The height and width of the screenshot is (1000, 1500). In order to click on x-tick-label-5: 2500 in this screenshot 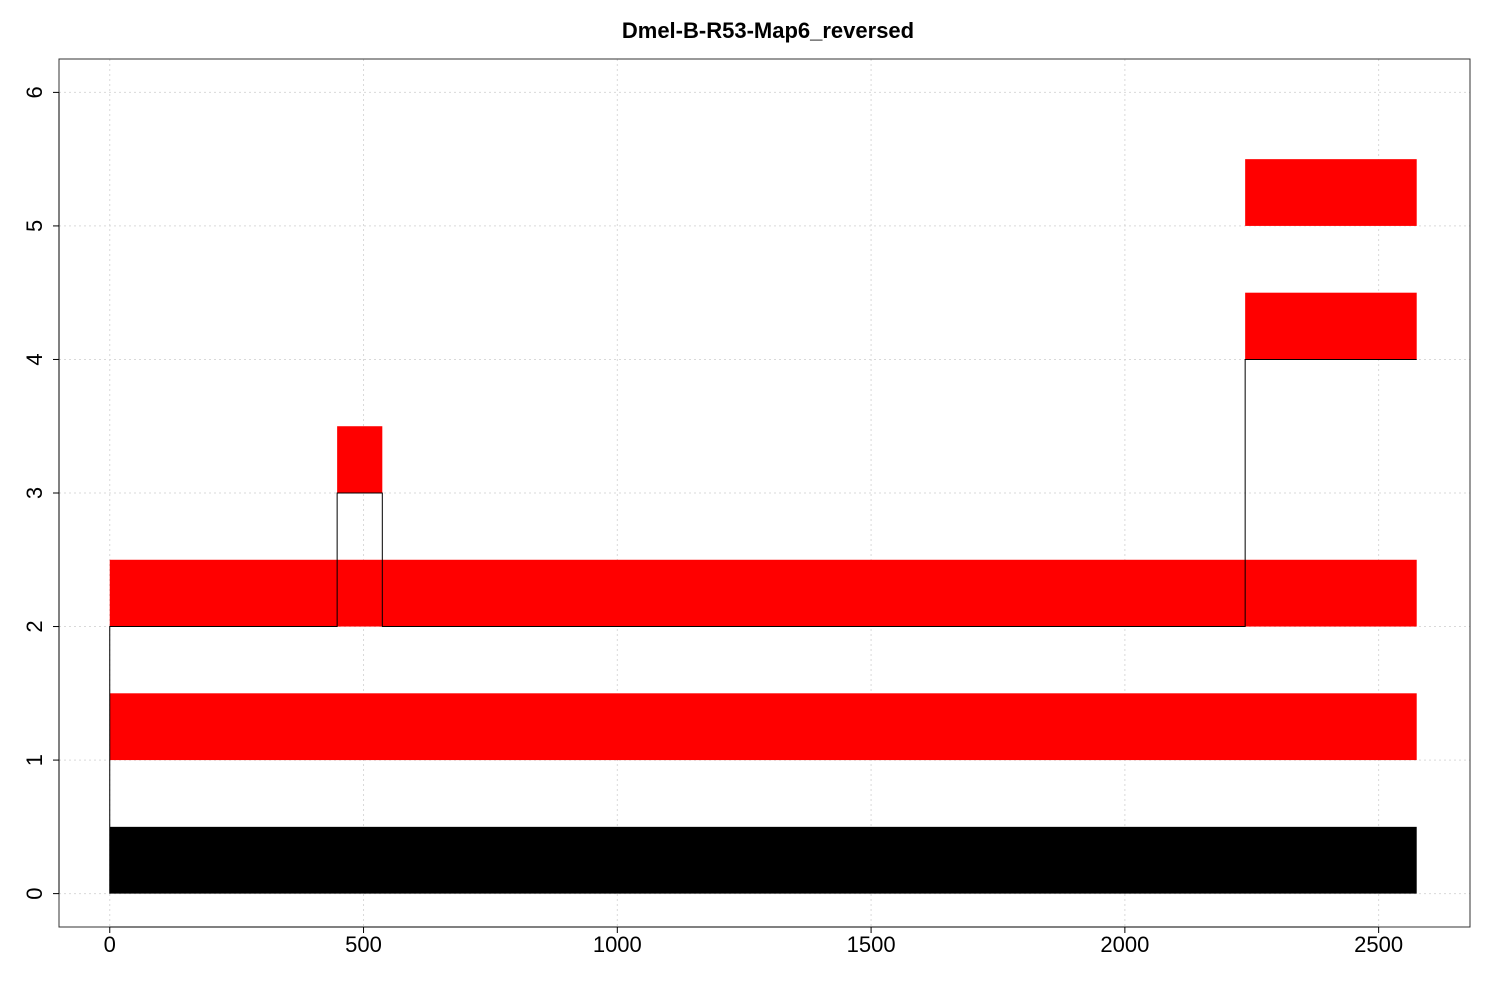, I will do `click(1378, 944)`.